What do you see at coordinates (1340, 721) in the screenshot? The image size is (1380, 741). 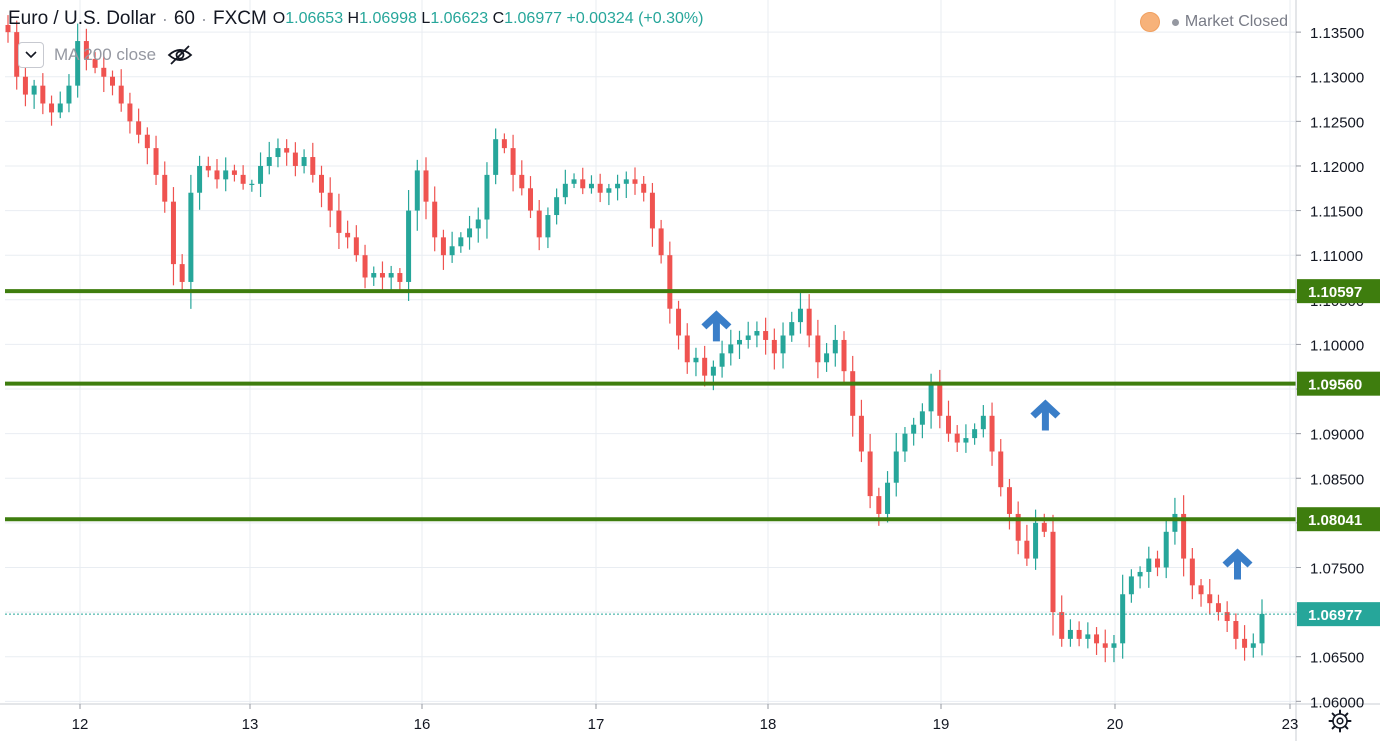 I see `gear-icon` at bounding box center [1340, 721].